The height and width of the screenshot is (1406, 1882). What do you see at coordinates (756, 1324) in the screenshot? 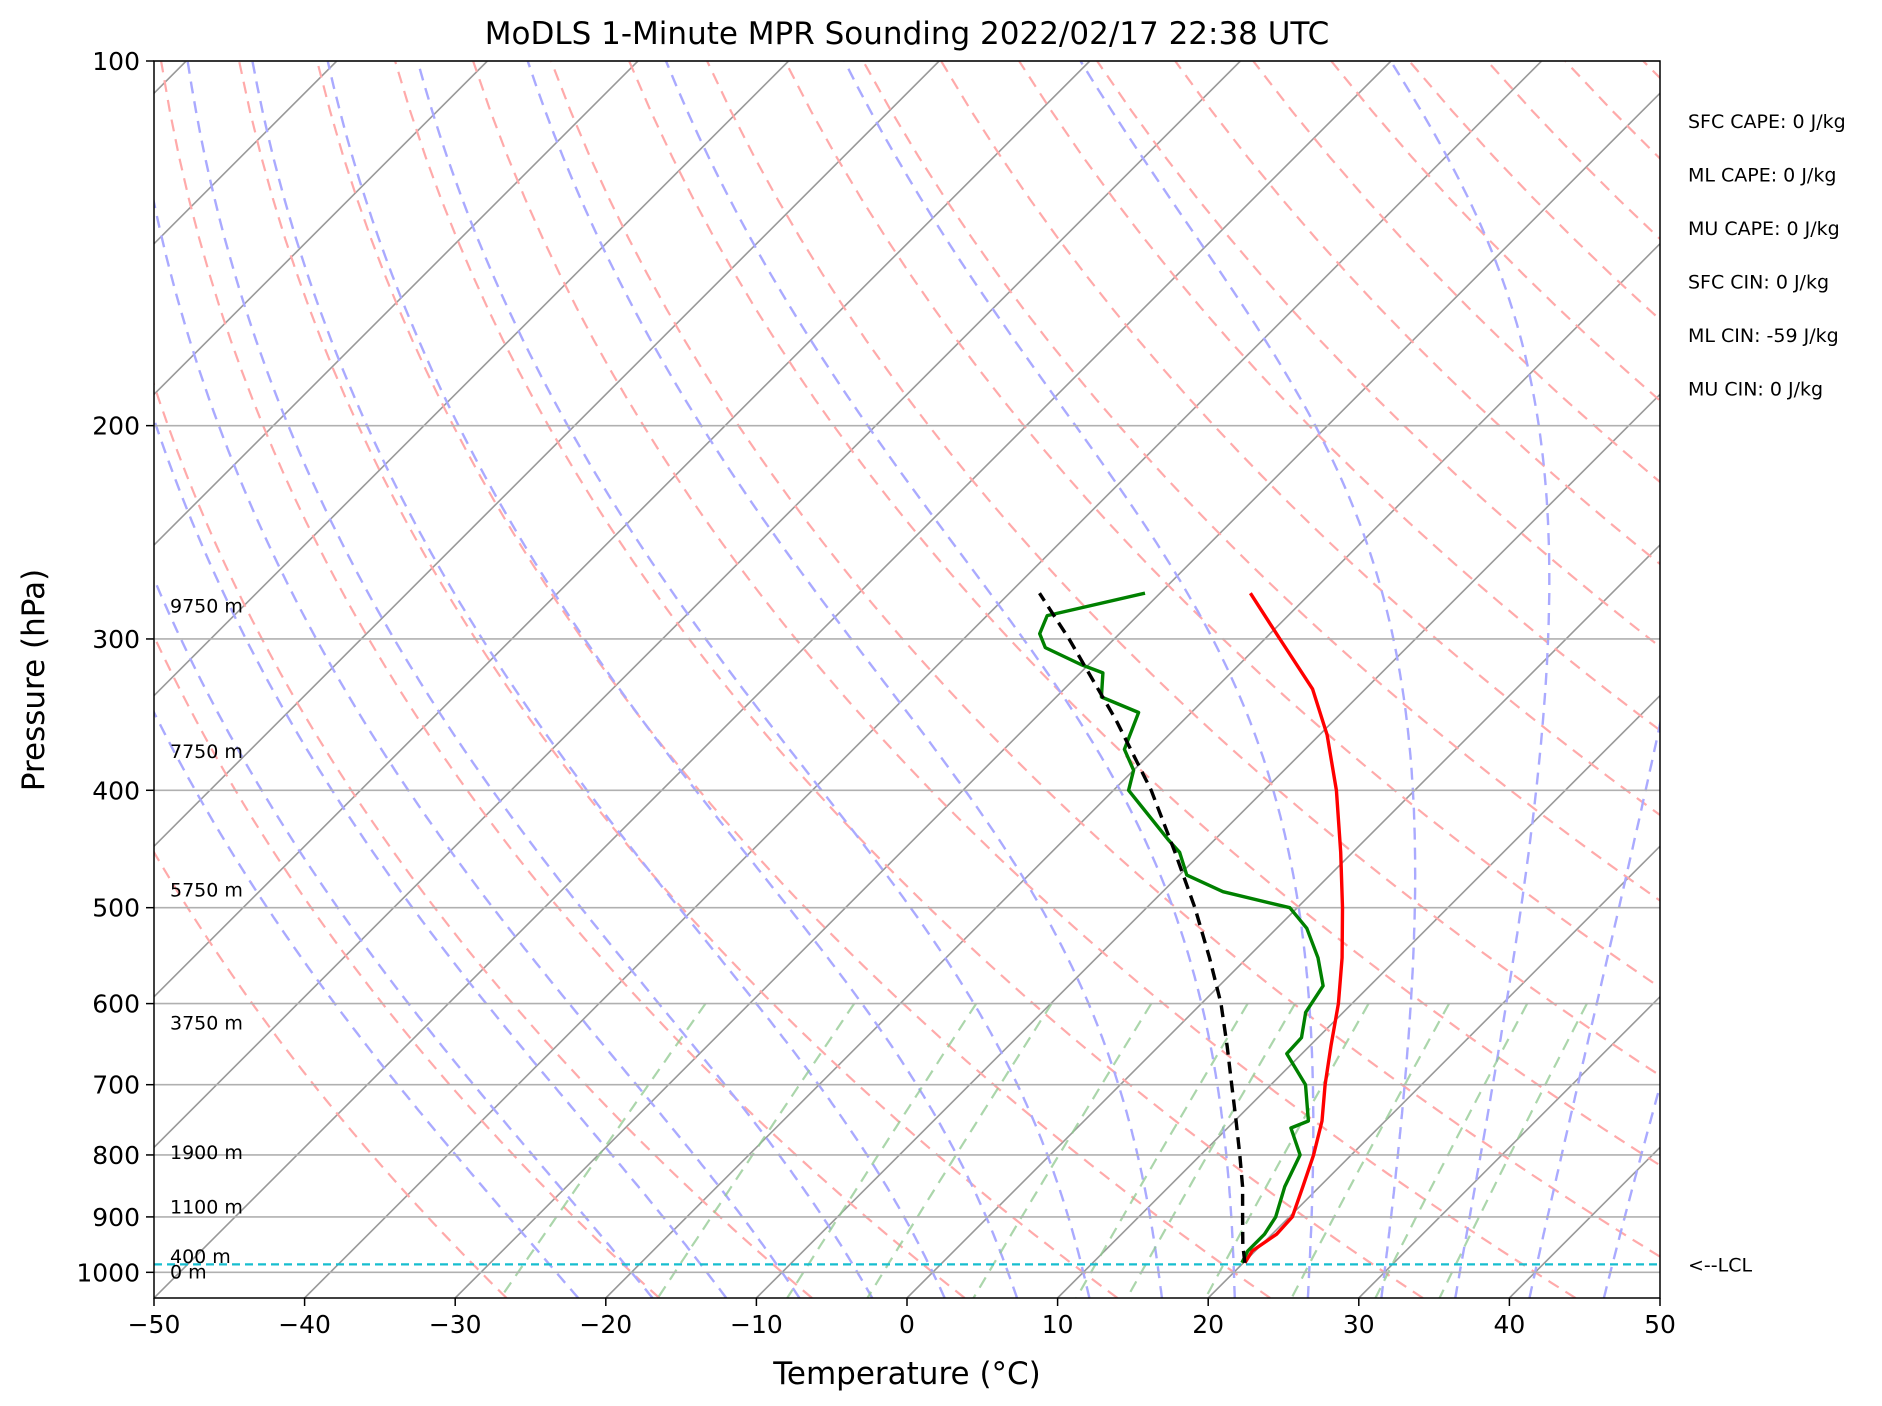
I see `x-tick-label: −10` at bounding box center [756, 1324].